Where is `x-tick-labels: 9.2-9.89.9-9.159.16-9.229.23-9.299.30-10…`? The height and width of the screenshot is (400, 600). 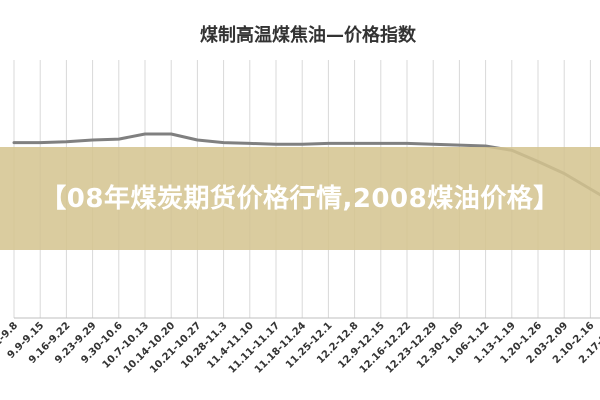
x-tick-labels: 9.2-9.89.9-9.159.16-9.229.23-9.299.30-10… is located at coordinates (300, 347).